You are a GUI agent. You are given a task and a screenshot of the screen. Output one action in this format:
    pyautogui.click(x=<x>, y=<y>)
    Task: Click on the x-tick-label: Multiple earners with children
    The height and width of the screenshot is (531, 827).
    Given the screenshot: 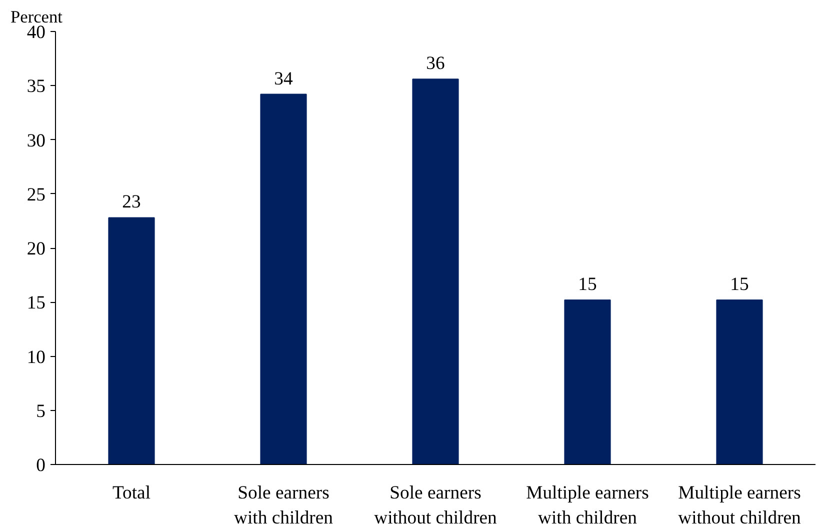 What is the action you would take?
    pyautogui.click(x=587, y=505)
    